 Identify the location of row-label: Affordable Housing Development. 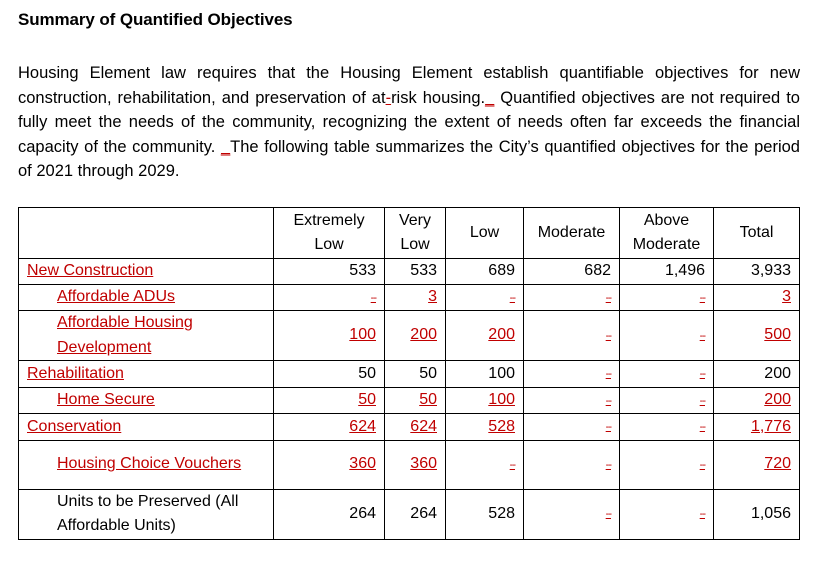
(125, 335).